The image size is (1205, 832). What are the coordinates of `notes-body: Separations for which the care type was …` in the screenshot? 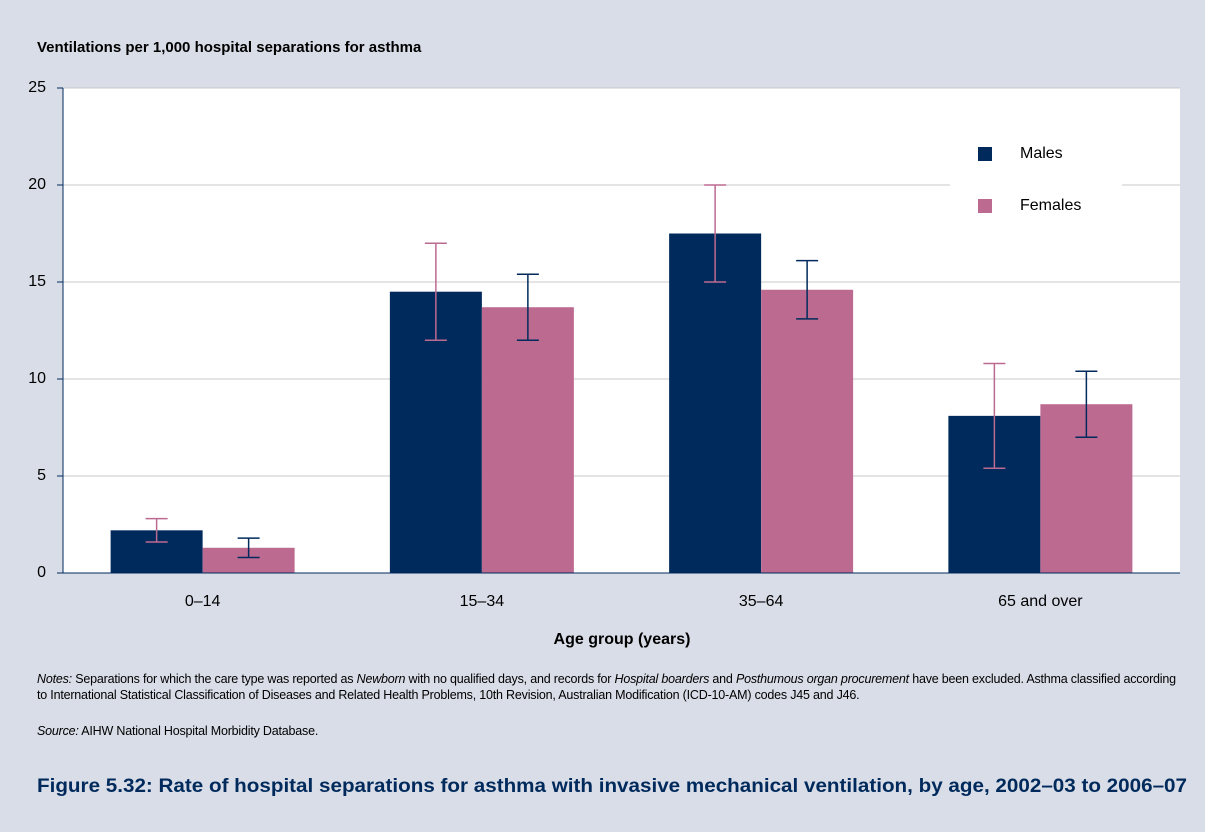 It's located at (606, 687).